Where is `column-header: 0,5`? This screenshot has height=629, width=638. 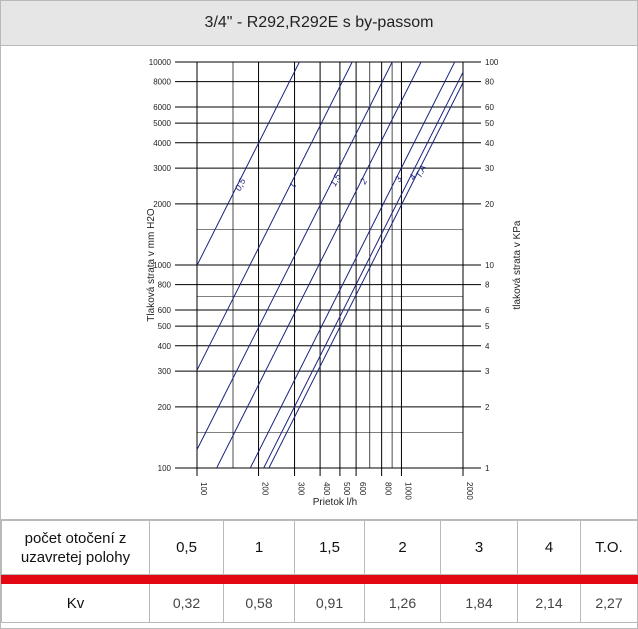 column-header: 0,5 is located at coordinates (186, 547).